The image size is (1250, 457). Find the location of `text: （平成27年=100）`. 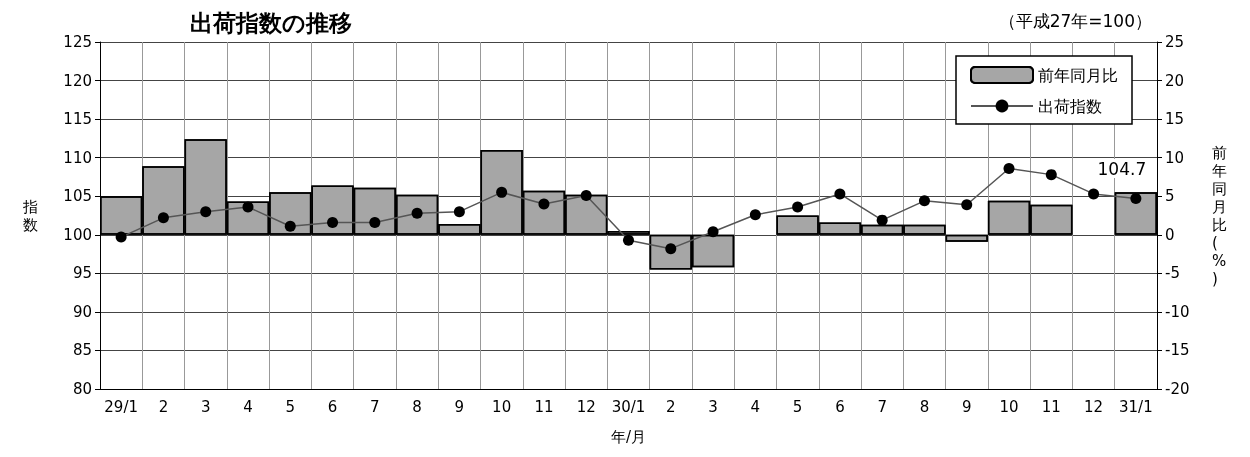

text: （平成27年=100） is located at coordinates (1075, 20).